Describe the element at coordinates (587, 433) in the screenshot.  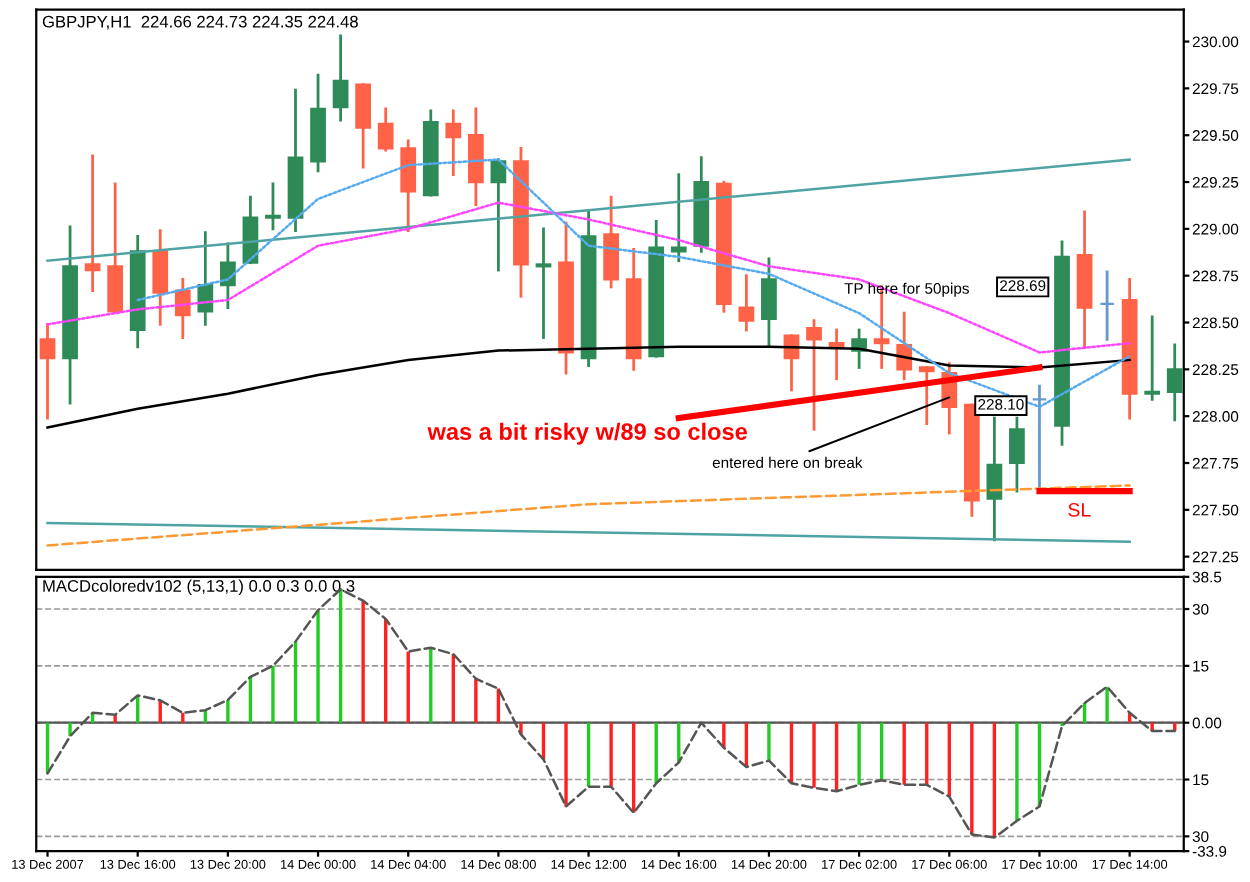
I see `annotation: was a bit risky w/89 so close` at that location.